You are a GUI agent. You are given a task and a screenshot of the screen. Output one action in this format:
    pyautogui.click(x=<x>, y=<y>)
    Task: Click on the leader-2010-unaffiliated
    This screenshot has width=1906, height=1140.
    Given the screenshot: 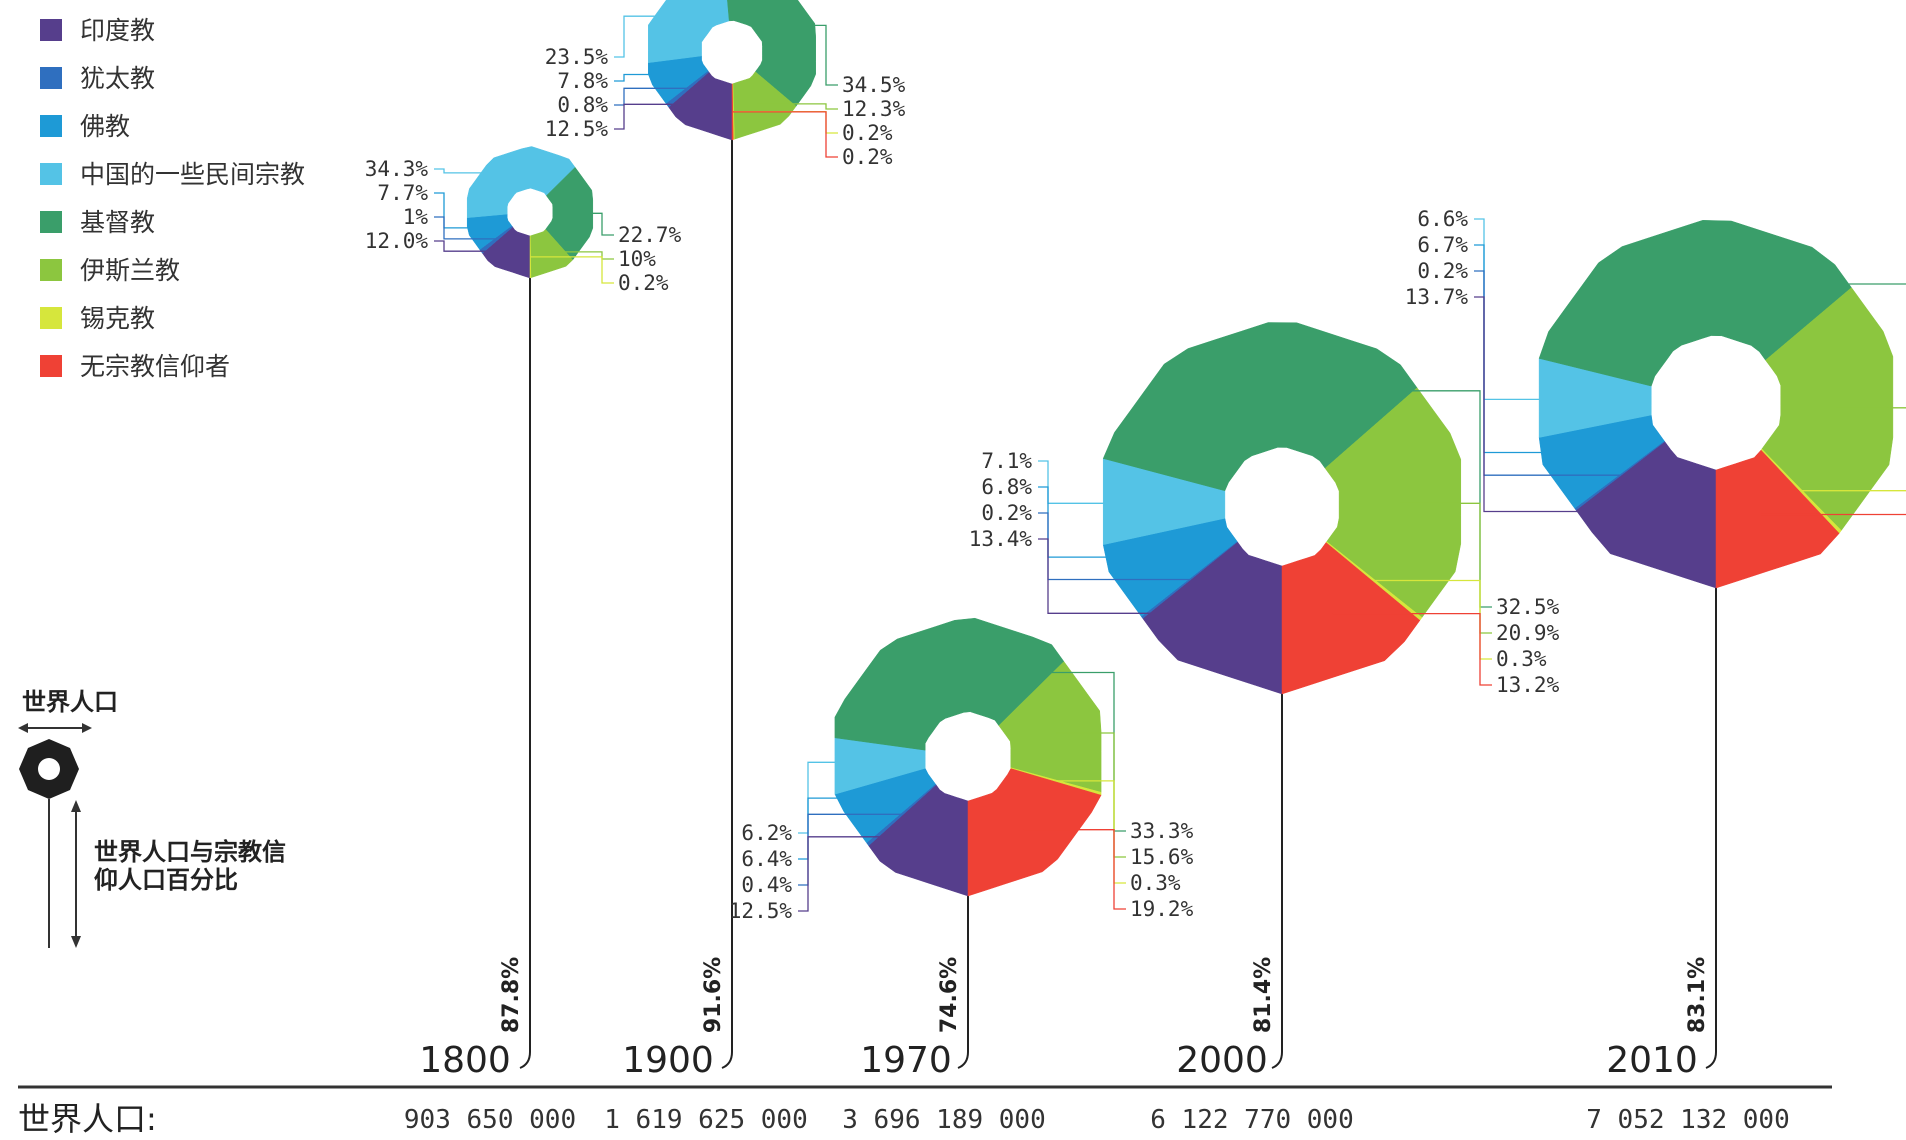 What is the action you would take?
    pyautogui.click(x=1833, y=514)
    